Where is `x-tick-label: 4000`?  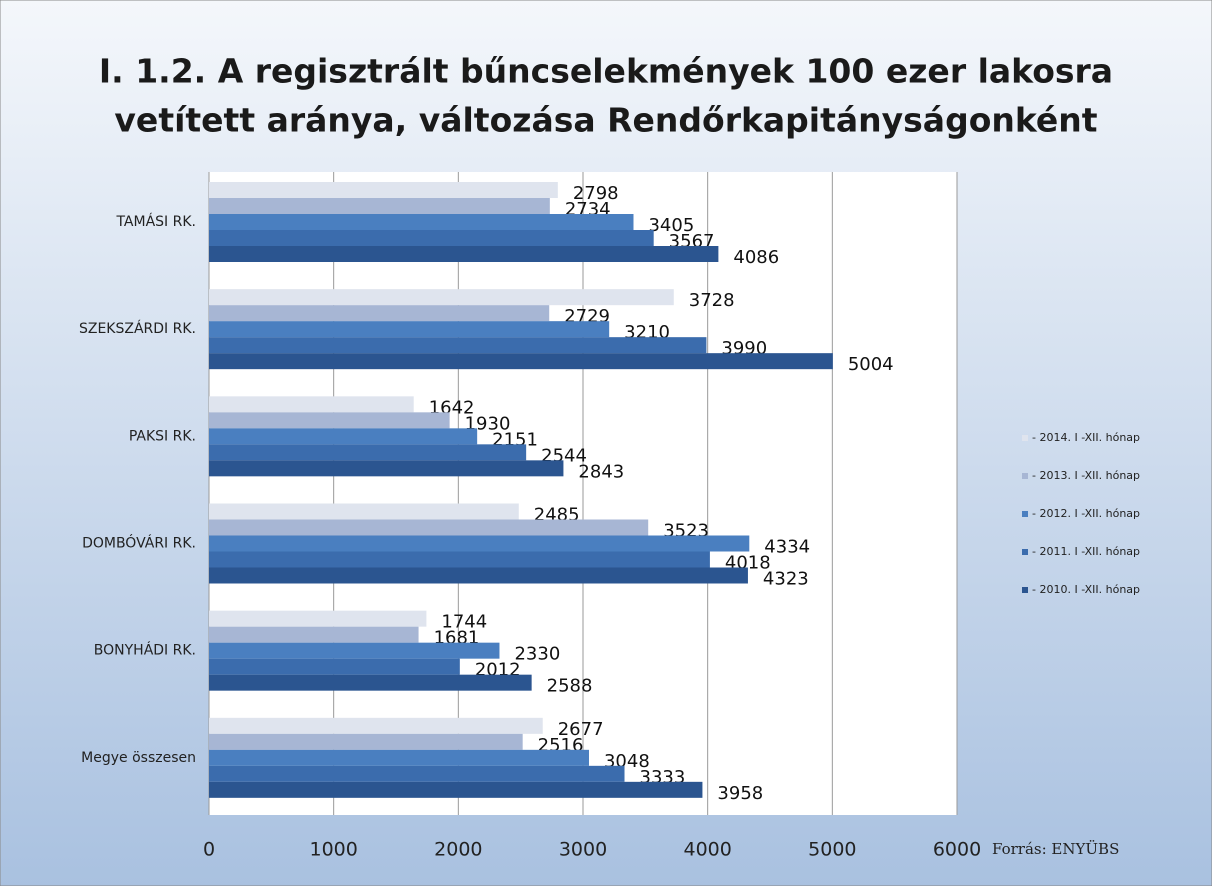 x-tick-label: 4000 is located at coordinates (707, 850).